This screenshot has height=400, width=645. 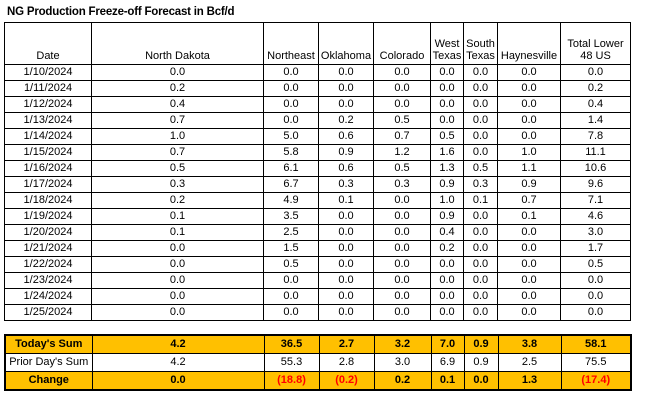 What do you see at coordinates (346, 362) in the screenshot?
I see `summary-value-cell: 2.8` at bounding box center [346, 362].